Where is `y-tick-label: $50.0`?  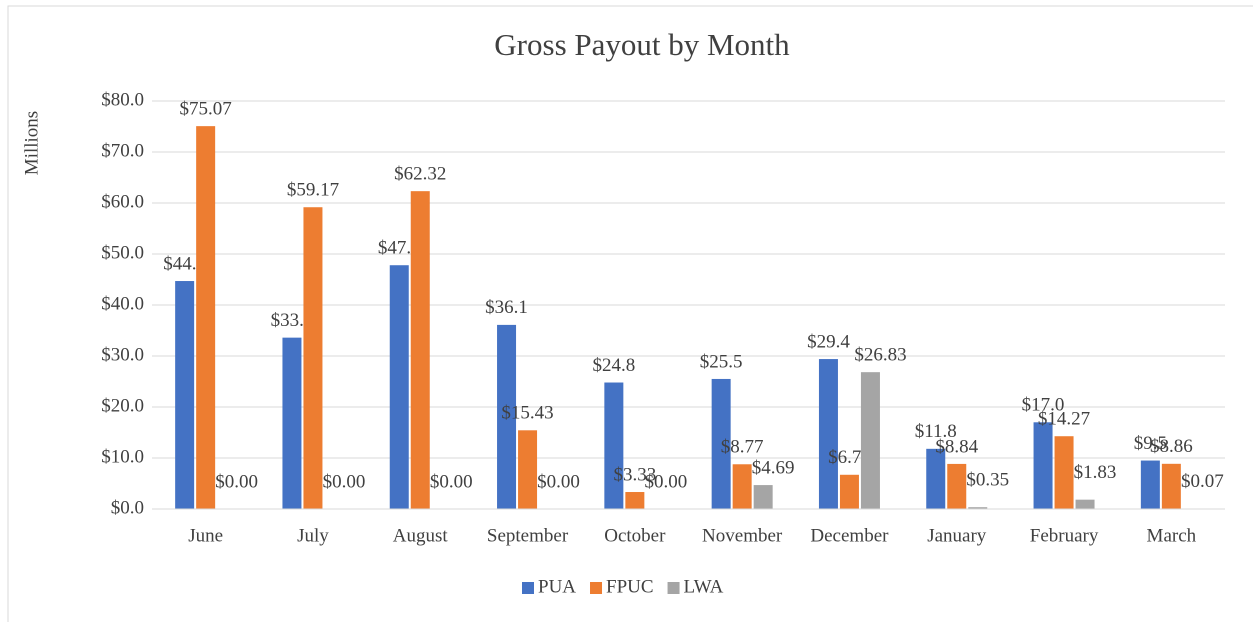
y-tick-label: $50.0 is located at coordinates (122, 252).